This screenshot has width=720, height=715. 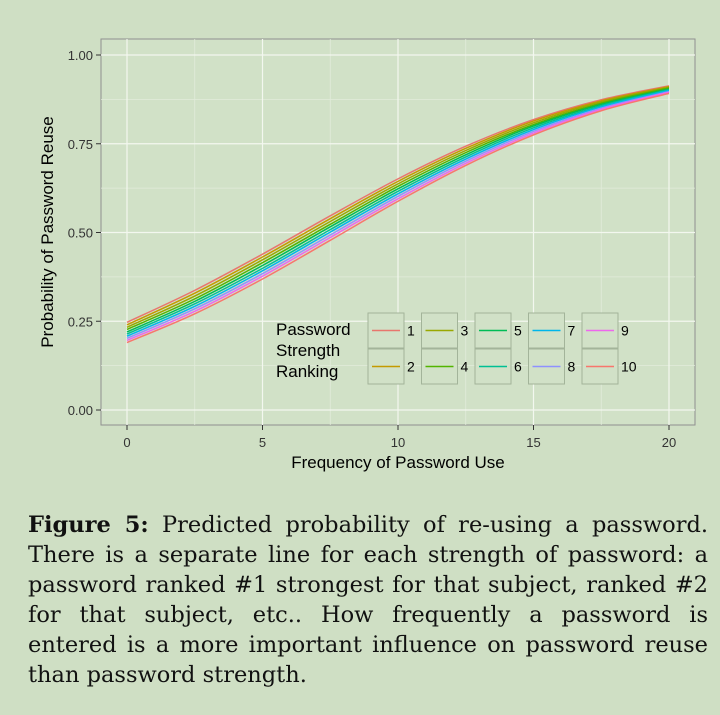 I want to click on y-tick-label: 0.75, so click(x=80, y=144).